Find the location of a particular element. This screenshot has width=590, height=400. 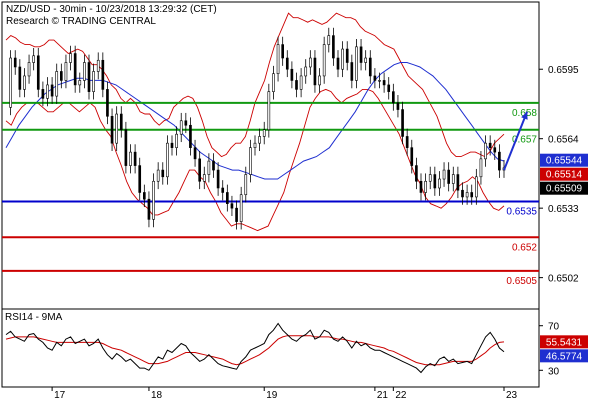

rsi-line is located at coordinates (255, 348).